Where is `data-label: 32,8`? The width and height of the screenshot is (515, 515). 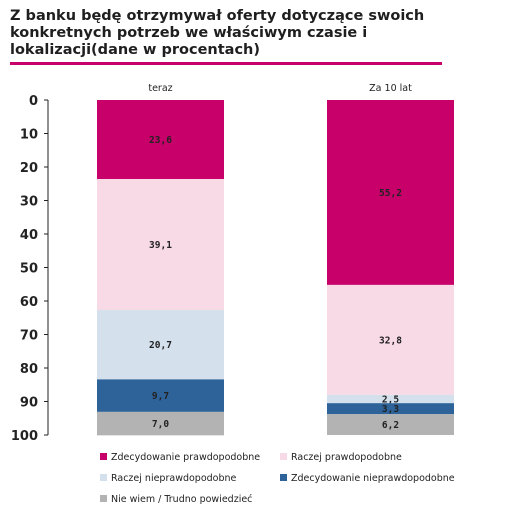
data-label: 32,8 is located at coordinates (390, 340).